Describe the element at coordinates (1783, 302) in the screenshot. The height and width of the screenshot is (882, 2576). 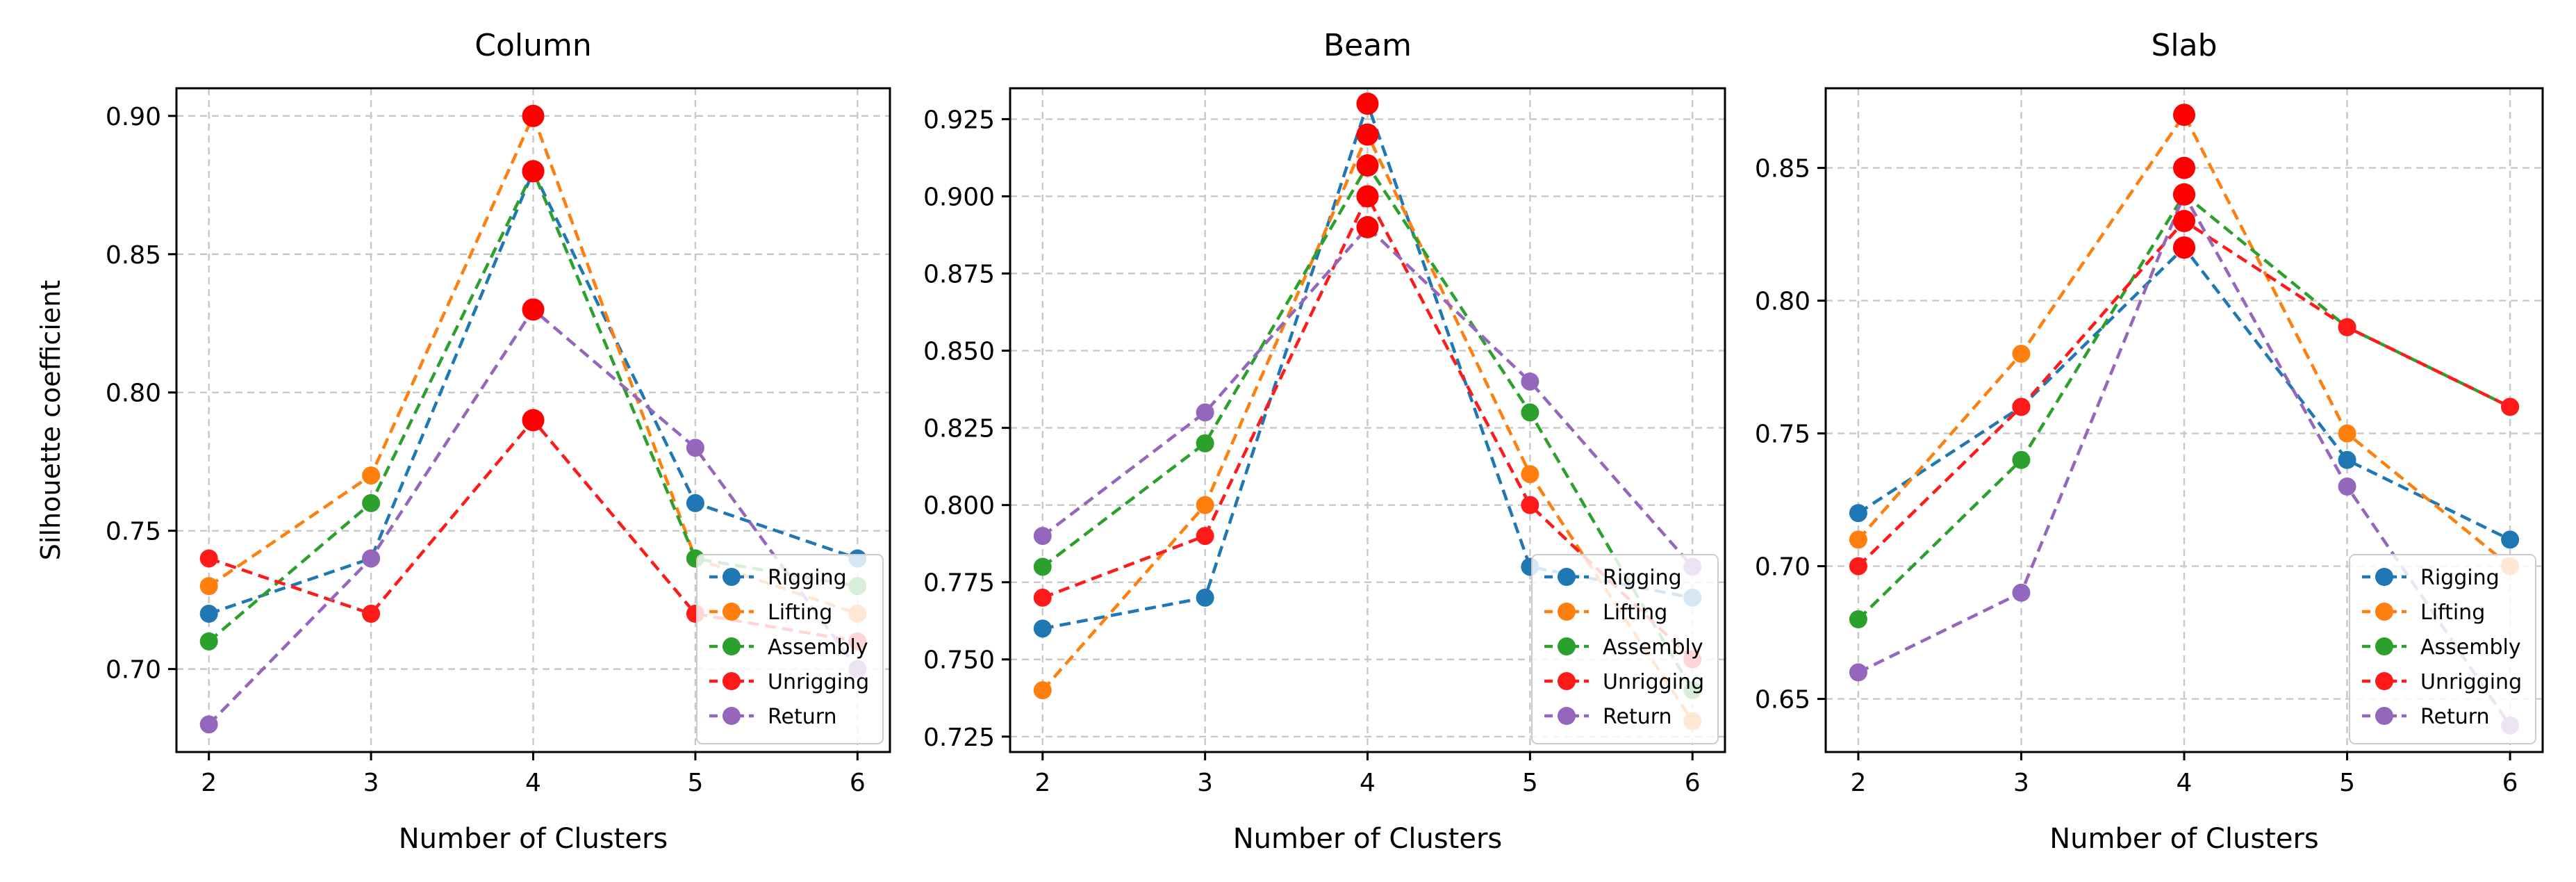
I see `y-tick-label: 0.80` at that location.